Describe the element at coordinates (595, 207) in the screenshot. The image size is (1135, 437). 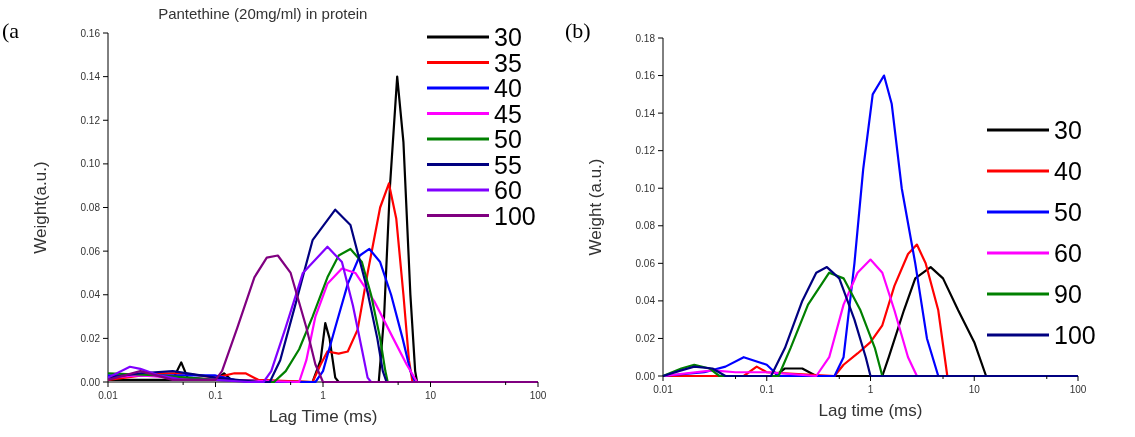
I see `y-axis-title: Weight (a.u.)` at that location.